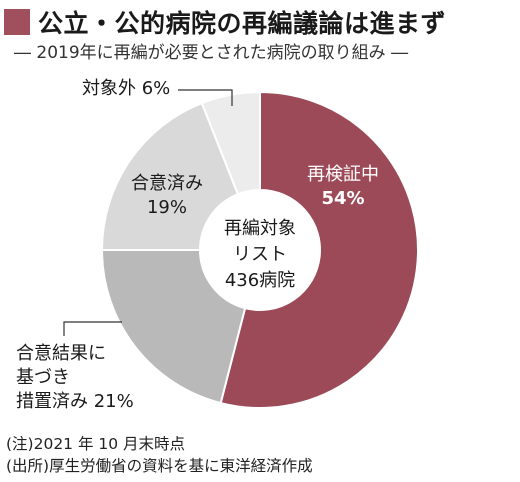  I want to click on label-measures: 合意結果に 基づき 措置済み 21%, so click(75, 378).